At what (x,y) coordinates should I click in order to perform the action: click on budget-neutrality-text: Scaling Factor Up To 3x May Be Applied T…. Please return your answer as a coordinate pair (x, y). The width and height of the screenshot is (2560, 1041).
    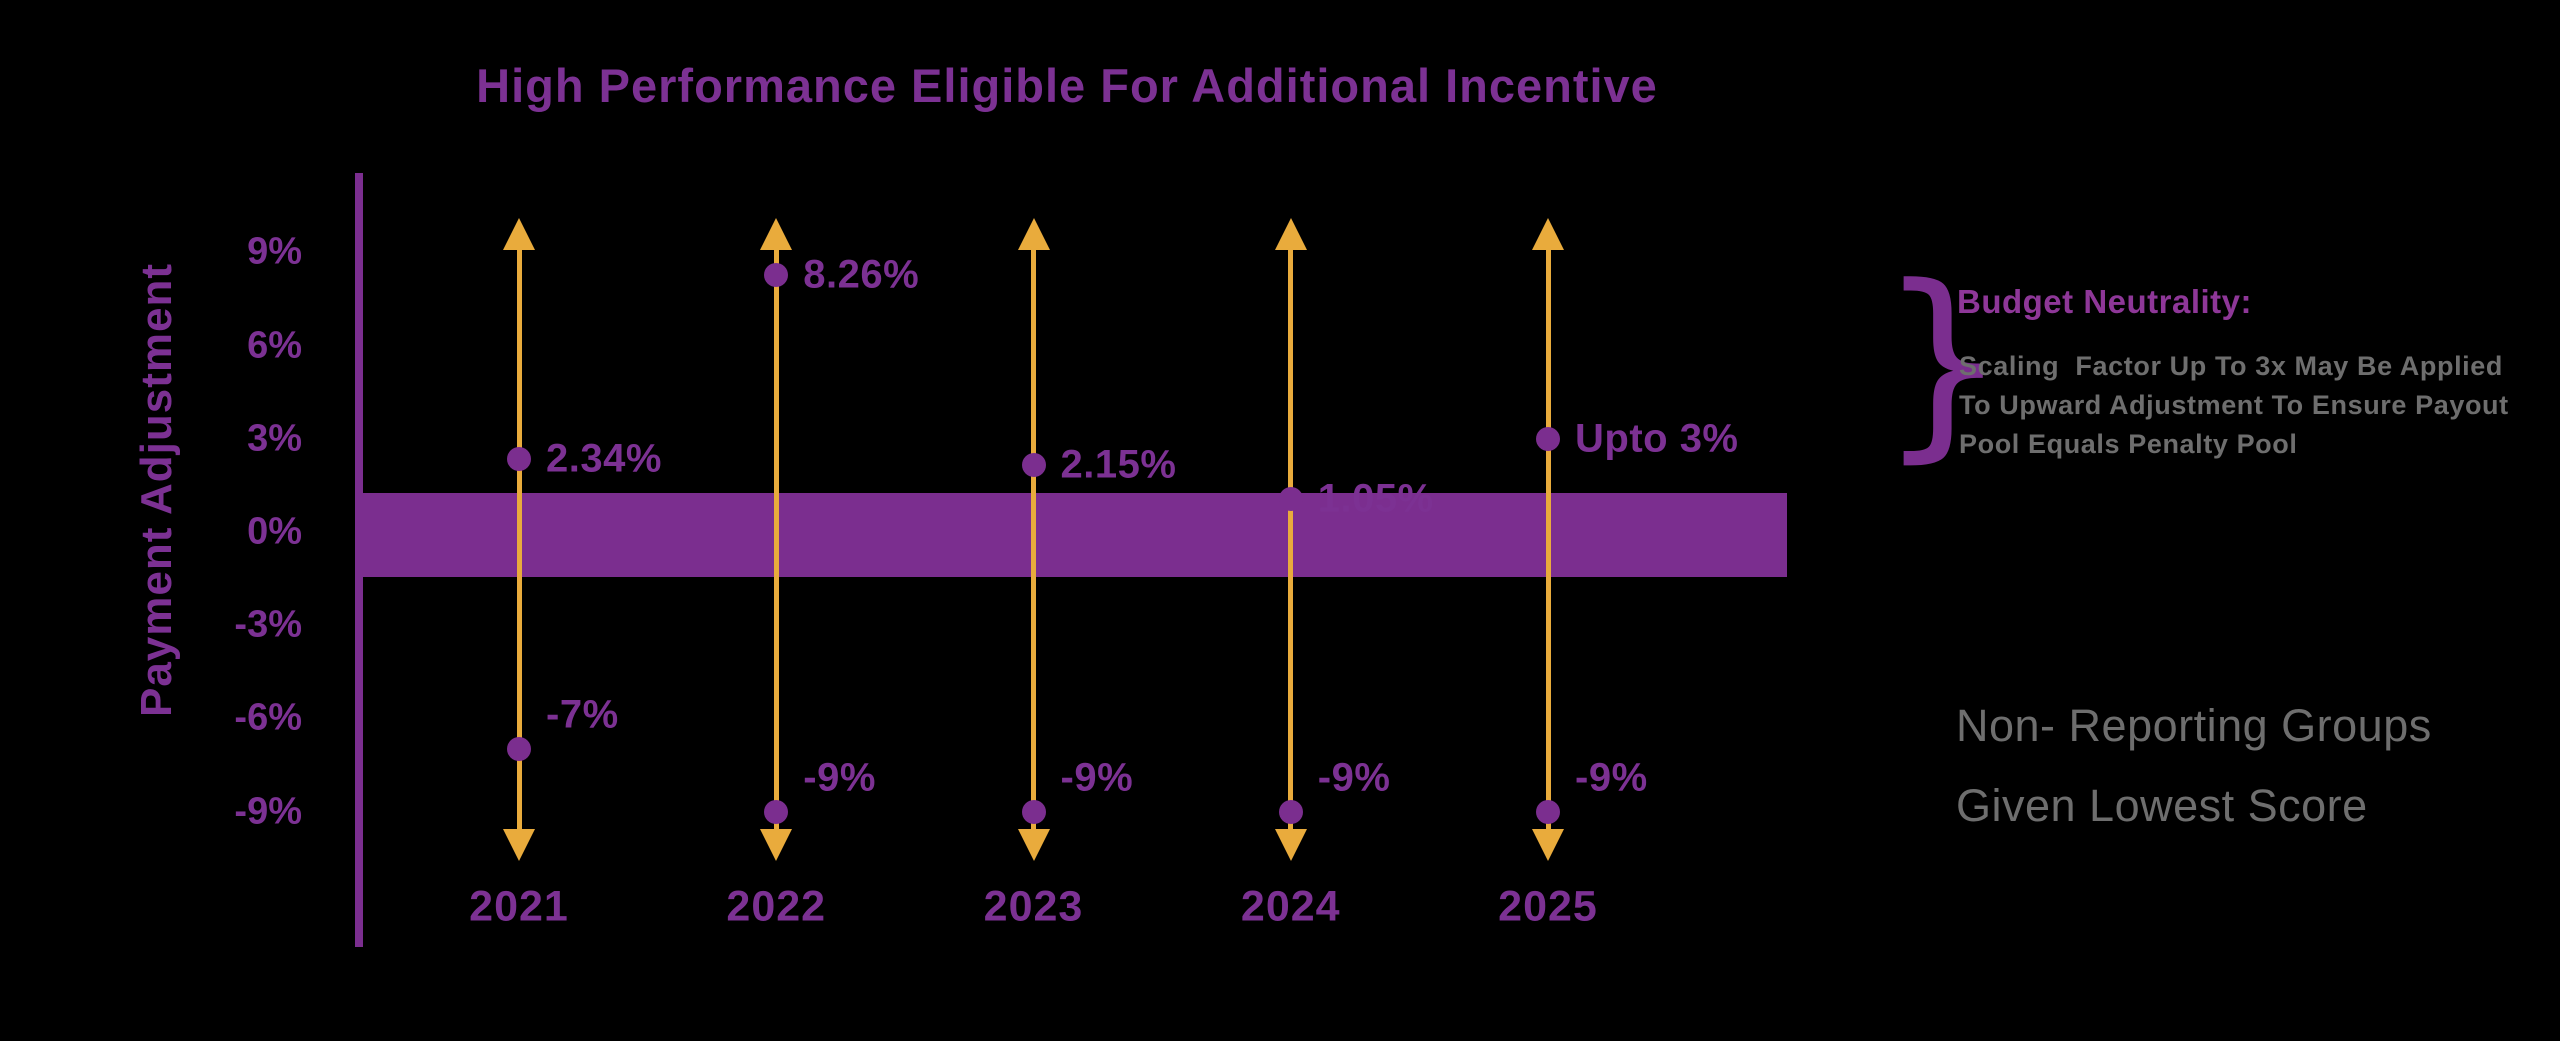
    Looking at the image, I should click on (2234, 405).